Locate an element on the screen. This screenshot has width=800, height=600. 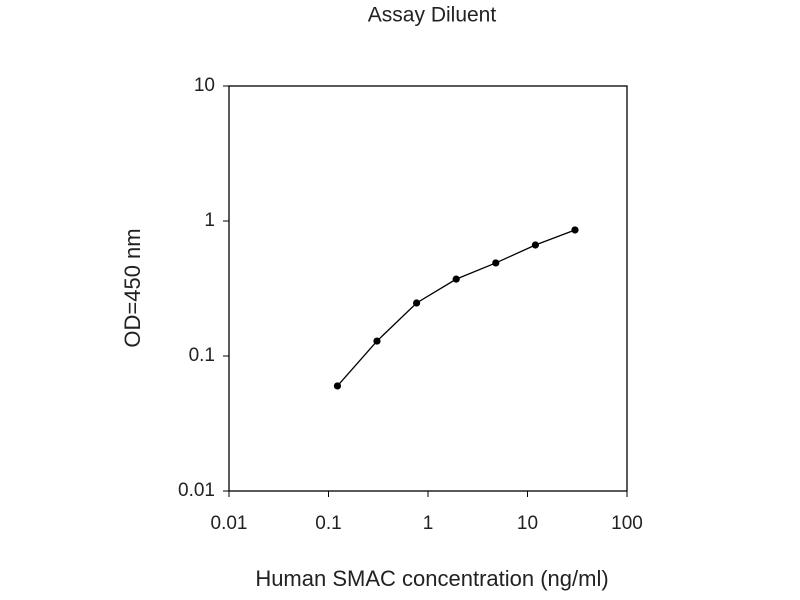
x-tick-label: 10 is located at coordinates (527, 523).